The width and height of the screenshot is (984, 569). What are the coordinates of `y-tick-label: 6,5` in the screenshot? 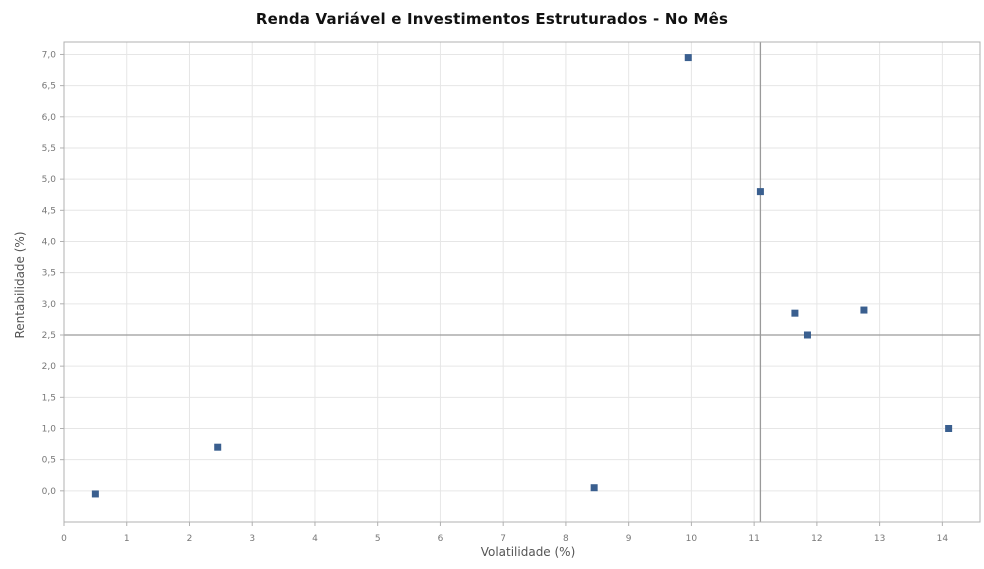 It's located at (49, 87).